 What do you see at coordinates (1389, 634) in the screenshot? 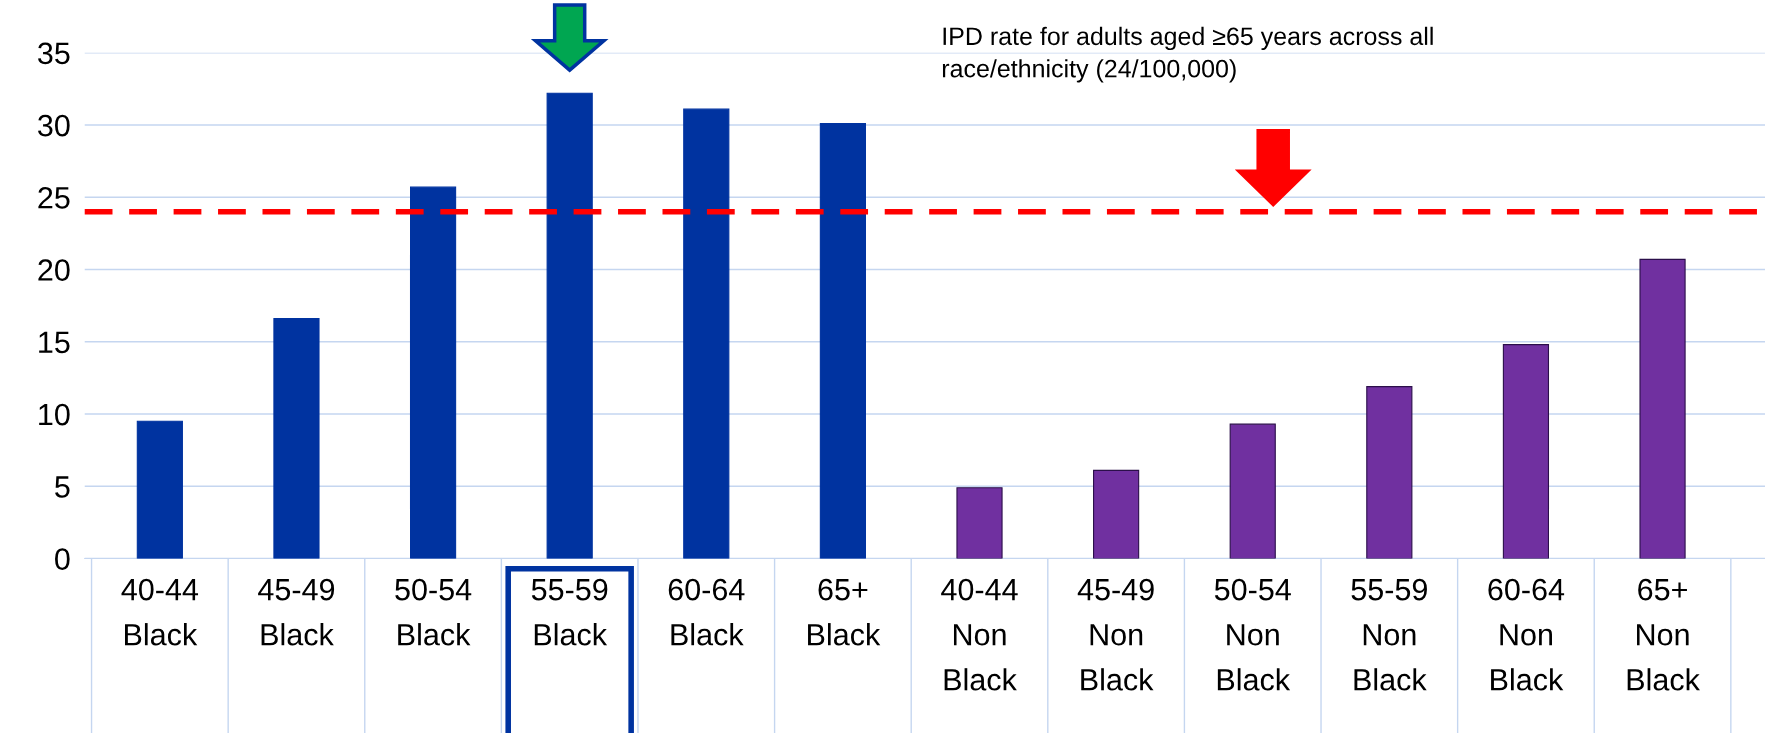
I see `x-tick-label: 55-59 Non Black` at bounding box center [1389, 634].